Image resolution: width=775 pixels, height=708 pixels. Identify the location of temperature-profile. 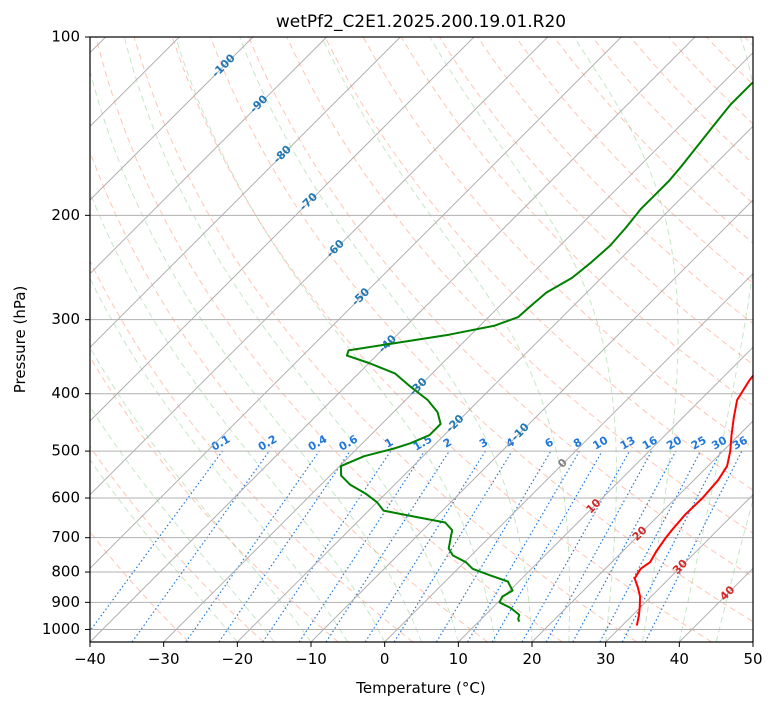
(693, 500).